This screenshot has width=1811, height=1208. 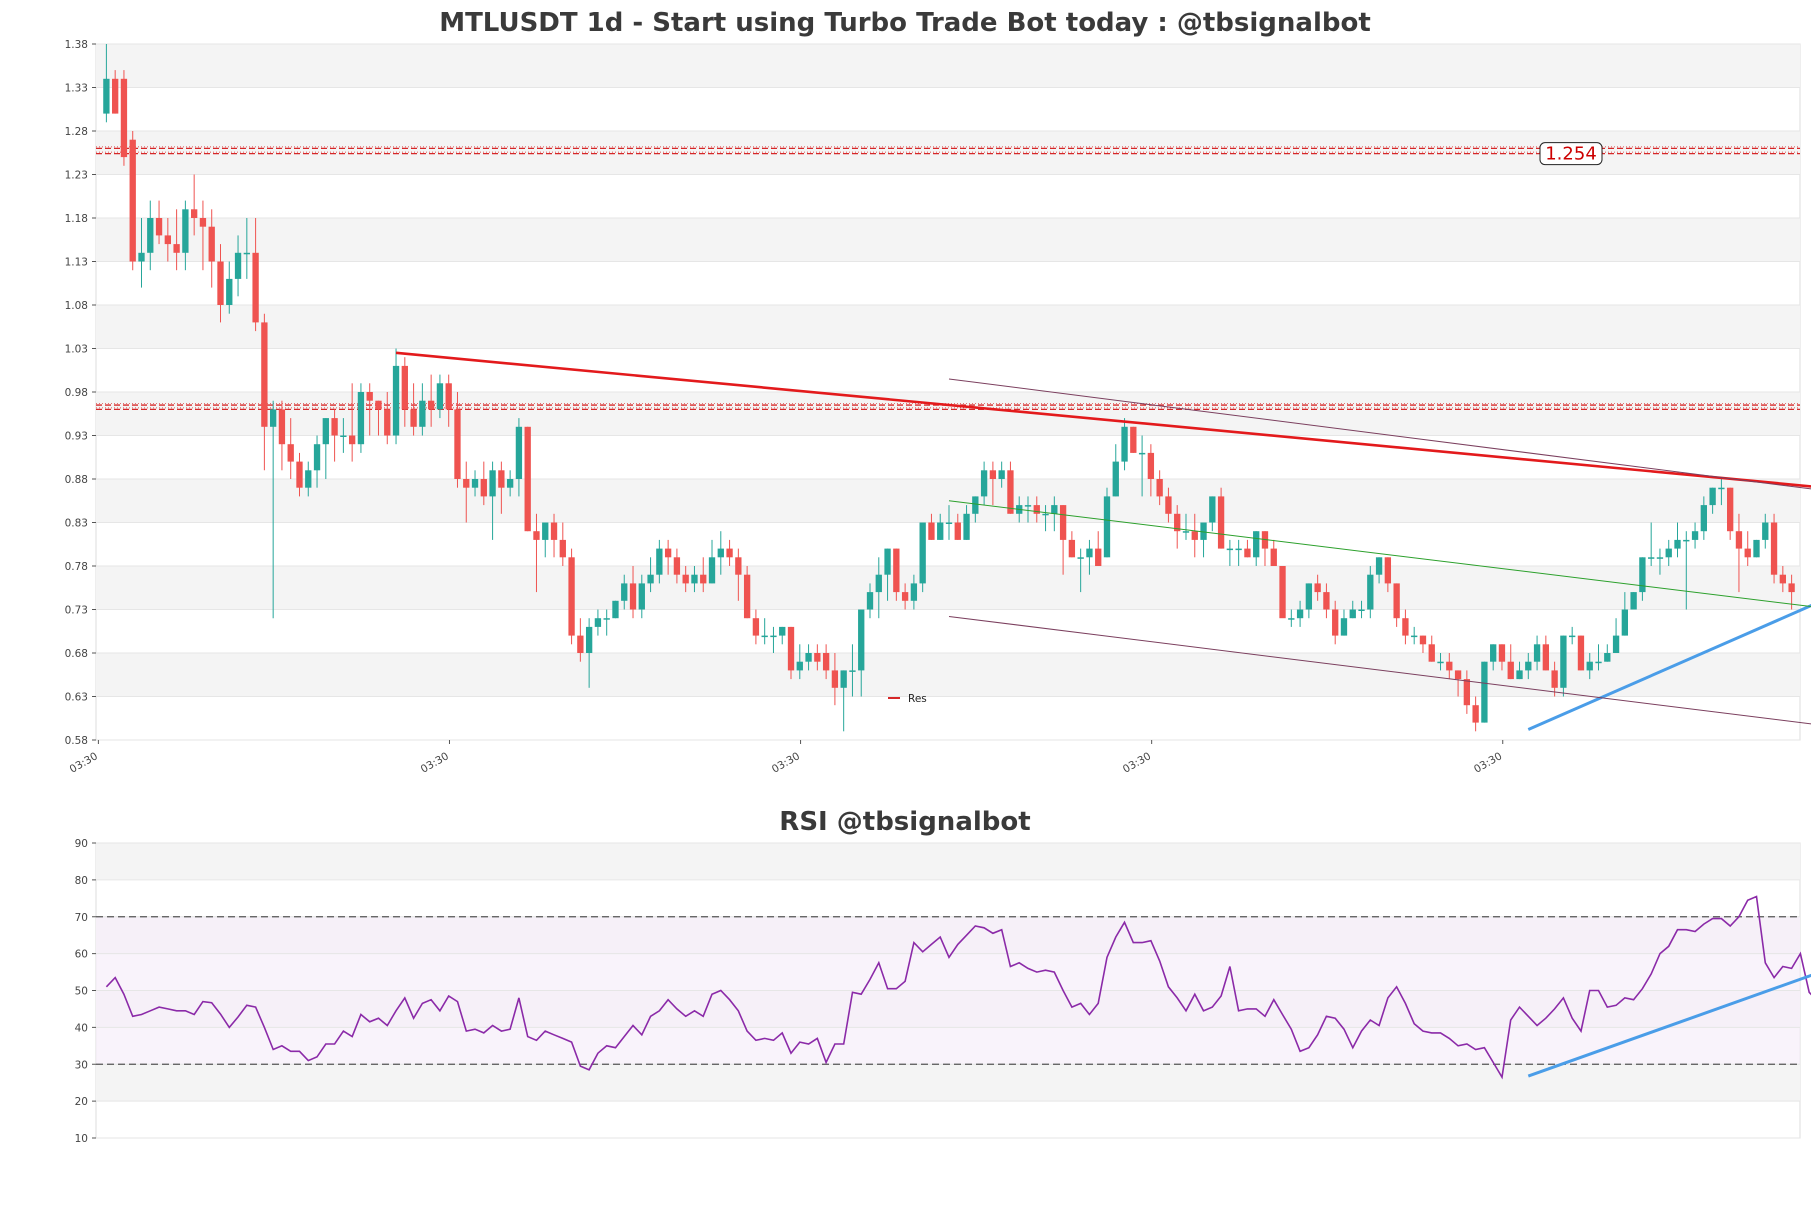 I want to click on rsi-grid-band, so click(x=948, y=1083).